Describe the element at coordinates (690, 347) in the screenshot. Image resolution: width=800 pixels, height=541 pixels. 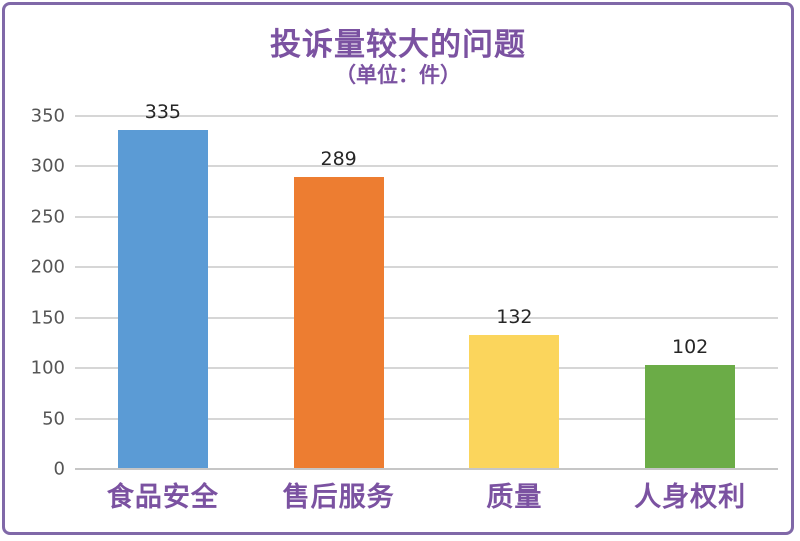
I see `value-label-人身权利: 102` at that location.